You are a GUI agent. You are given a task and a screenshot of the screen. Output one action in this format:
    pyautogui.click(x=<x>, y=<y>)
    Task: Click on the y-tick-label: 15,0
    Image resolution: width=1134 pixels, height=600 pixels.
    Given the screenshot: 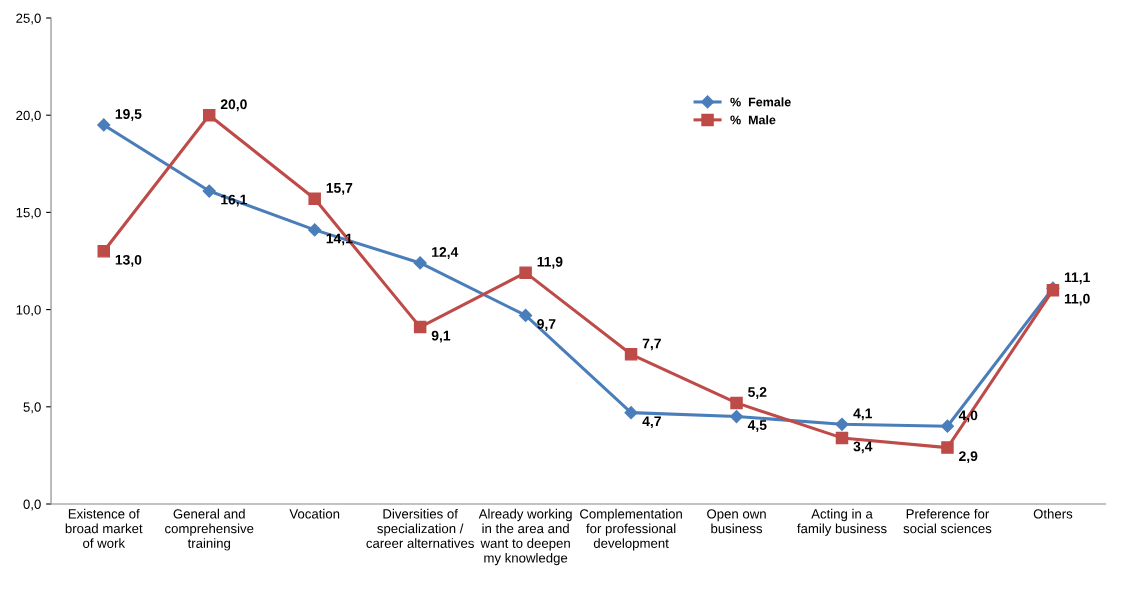 What is the action you would take?
    pyautogui.click(x=28, y=213)
    